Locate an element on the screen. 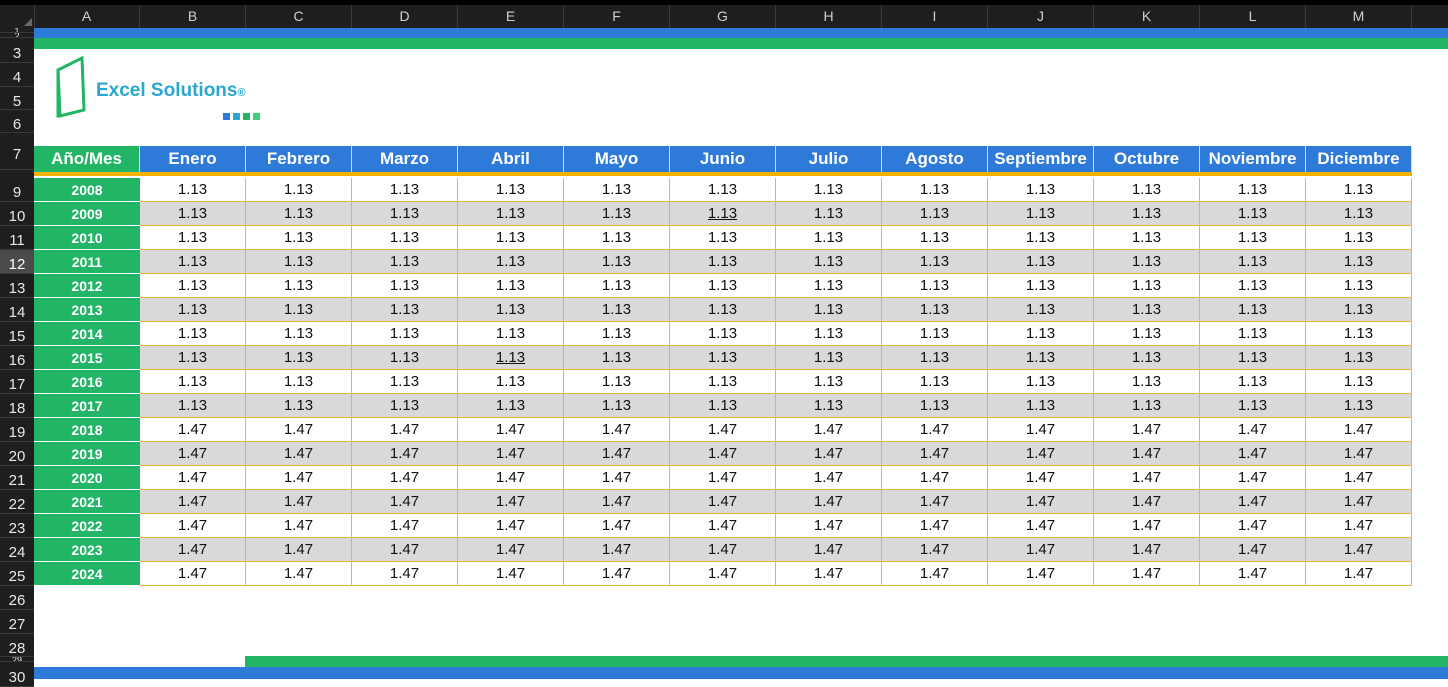 This screenshot has height=687, width=1448. header-month-3: Marzo is located at coordinates (405, 159).